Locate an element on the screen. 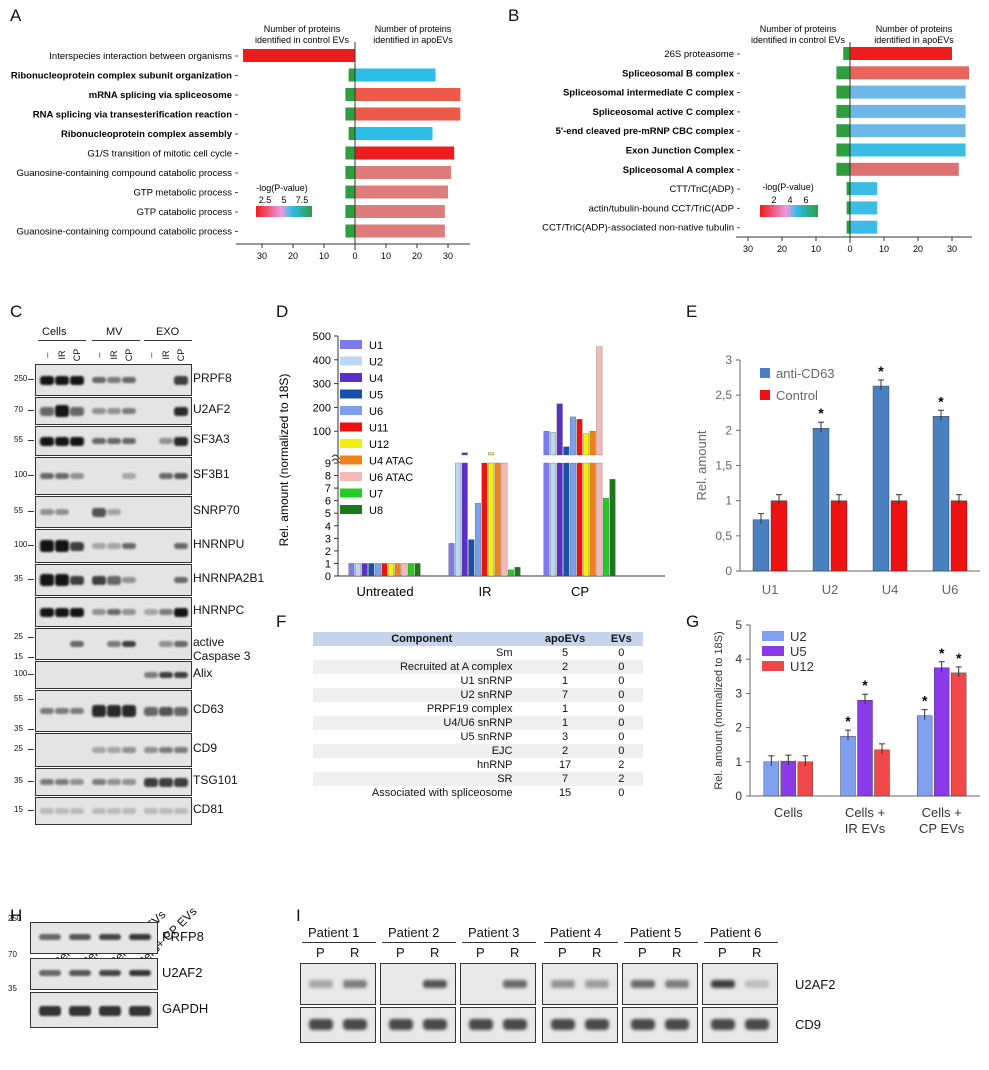 This screenshot has width=989, height=1070. c-group-cells: Cells is located at coordinates (54, 332).